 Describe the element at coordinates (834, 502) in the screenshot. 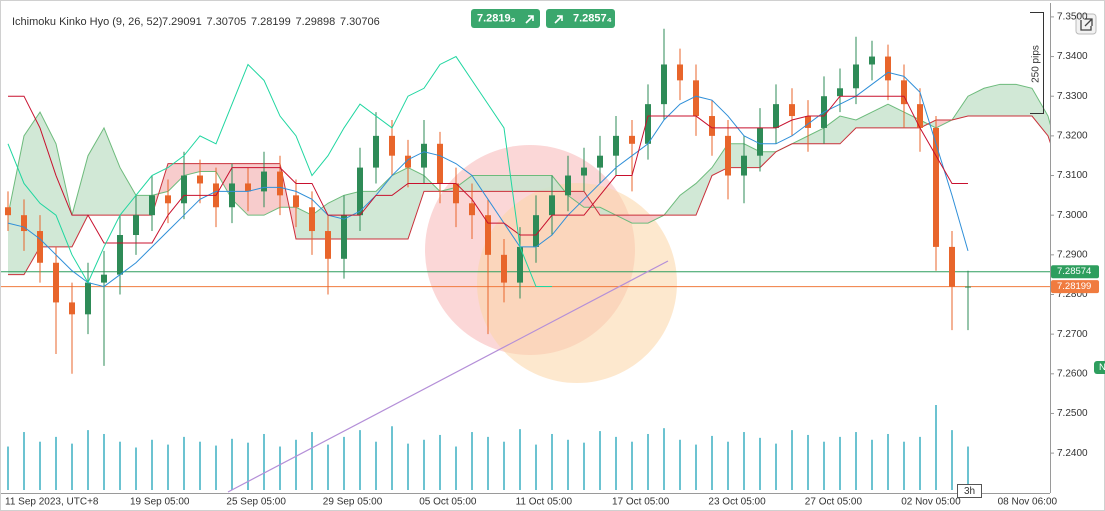

I see `x-tick-label: 27 Oct 05:00` at that location.